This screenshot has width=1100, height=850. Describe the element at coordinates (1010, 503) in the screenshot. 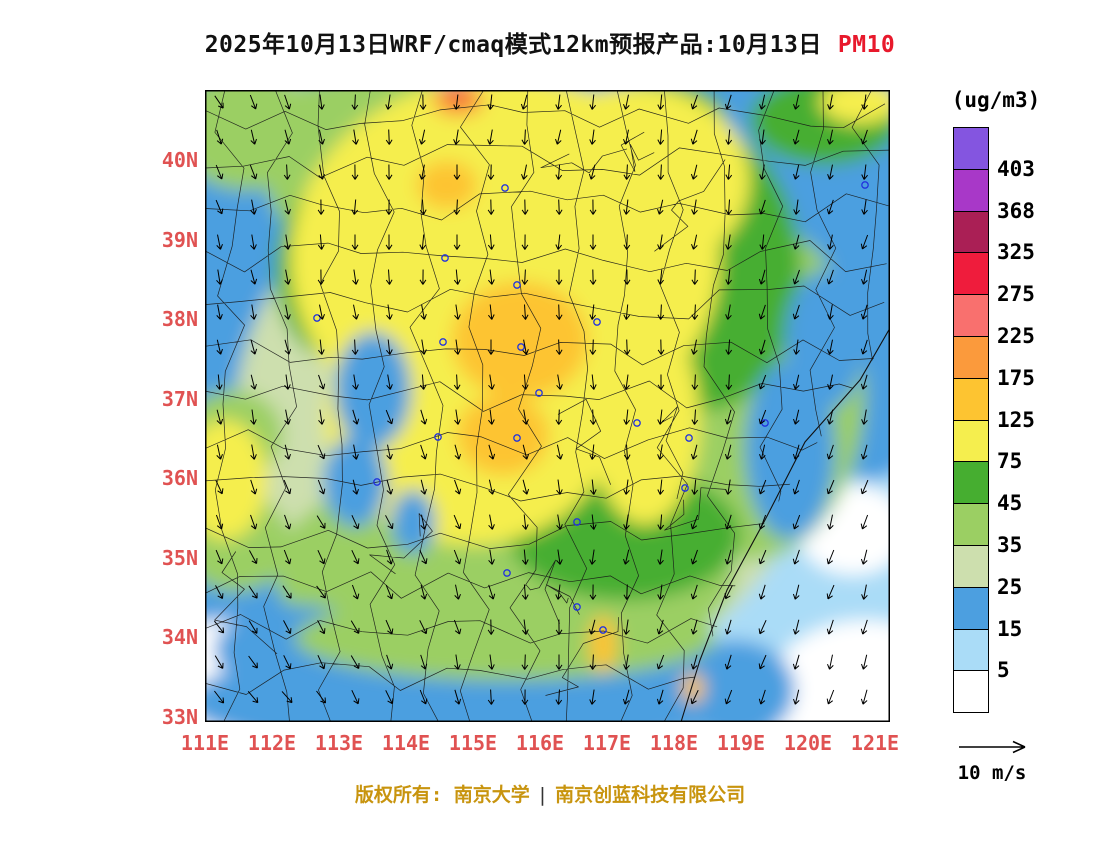

I see `colorbar-tick-label: 45` at that location.